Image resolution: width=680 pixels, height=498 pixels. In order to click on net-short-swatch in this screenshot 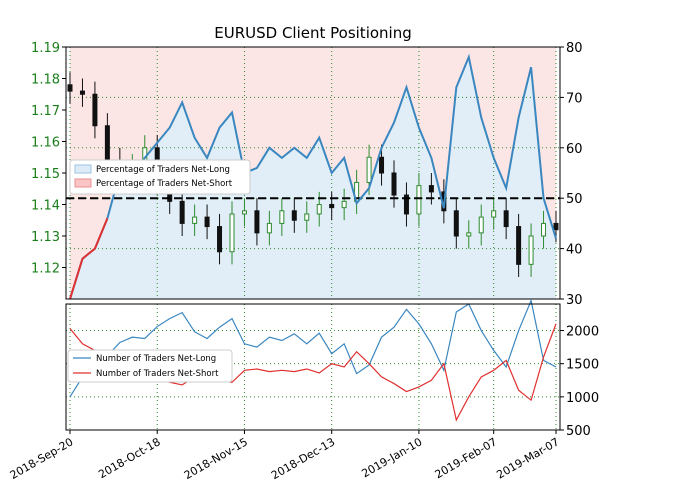, I will do `click(83, 183)`.